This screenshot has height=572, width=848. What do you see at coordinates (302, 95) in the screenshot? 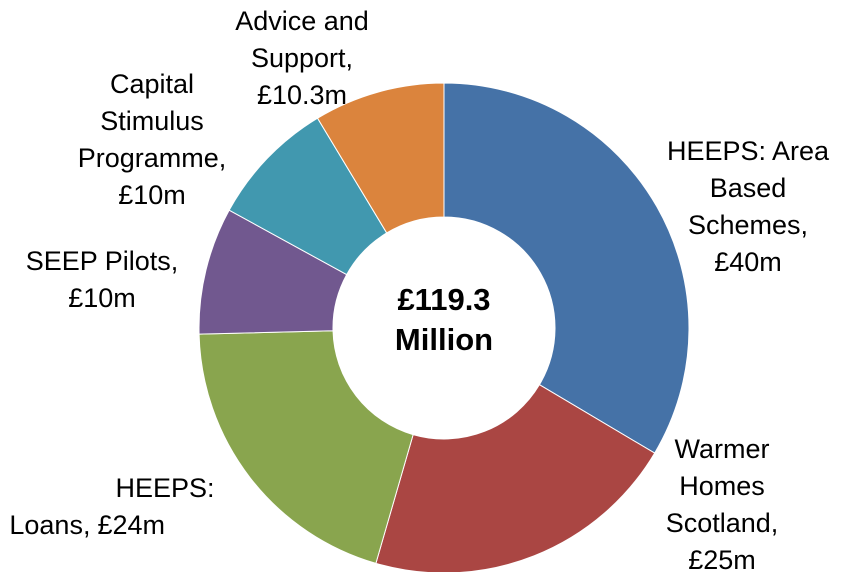
I see `slice-value-label: £10.3m` at bounding box center [302, 95].